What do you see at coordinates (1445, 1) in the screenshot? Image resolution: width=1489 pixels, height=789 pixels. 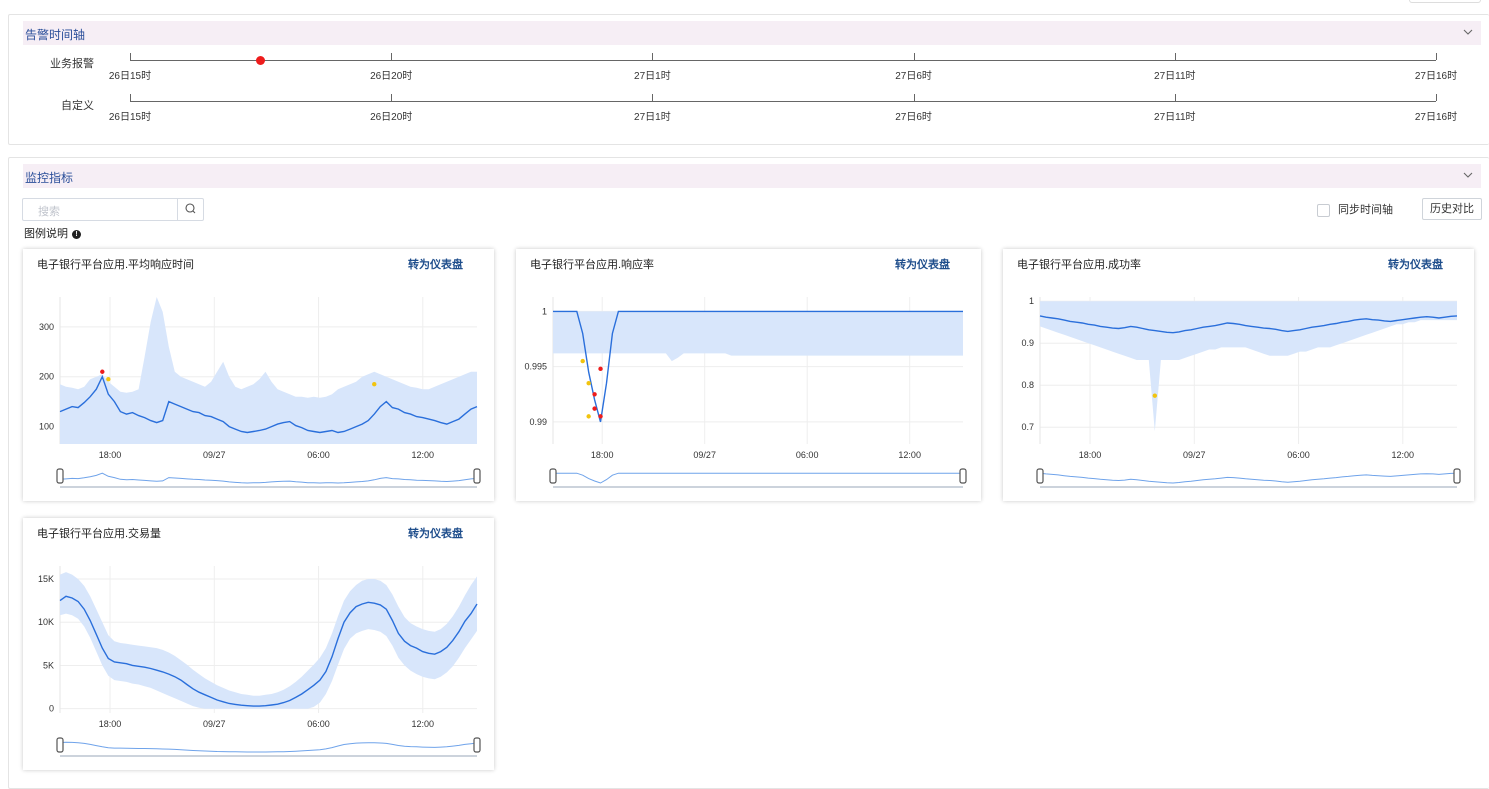 I see `top-right-button` at bounding box center [1445, 1].